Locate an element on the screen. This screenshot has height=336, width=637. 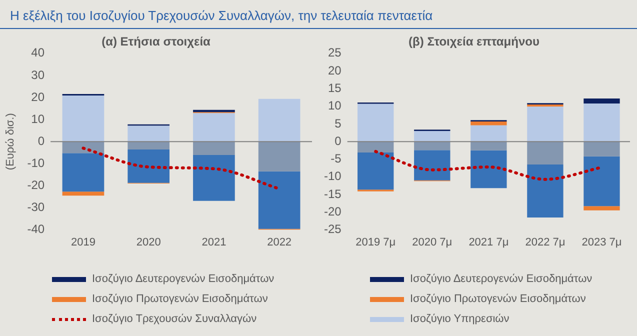
y-tick-label: 40 is located at coordinates (38, 53).